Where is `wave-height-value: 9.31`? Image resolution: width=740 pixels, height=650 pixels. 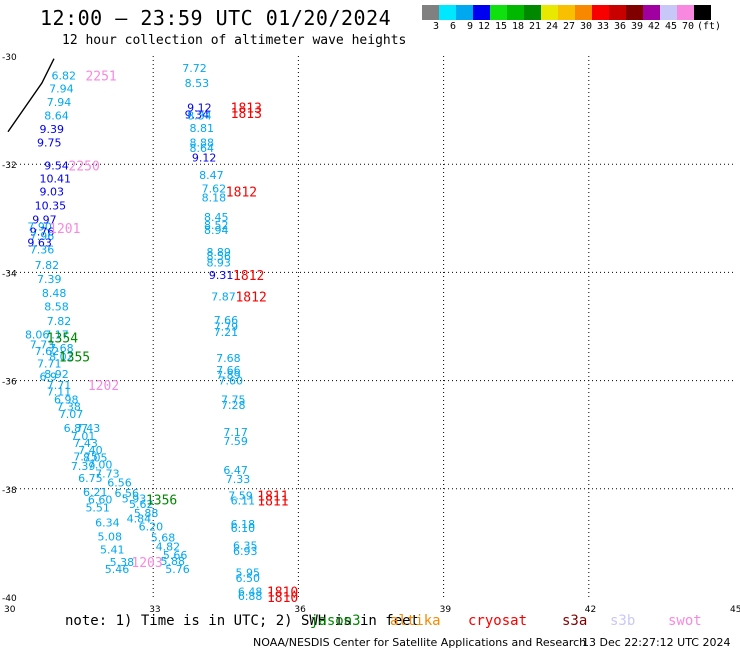
wave-height-value: 9.31 is located at coordinates (221, 275).